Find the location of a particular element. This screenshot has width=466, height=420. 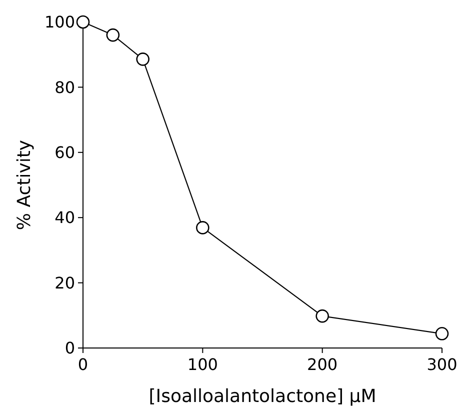

x-tick-label: 0 is located at coordinates (83, 364).